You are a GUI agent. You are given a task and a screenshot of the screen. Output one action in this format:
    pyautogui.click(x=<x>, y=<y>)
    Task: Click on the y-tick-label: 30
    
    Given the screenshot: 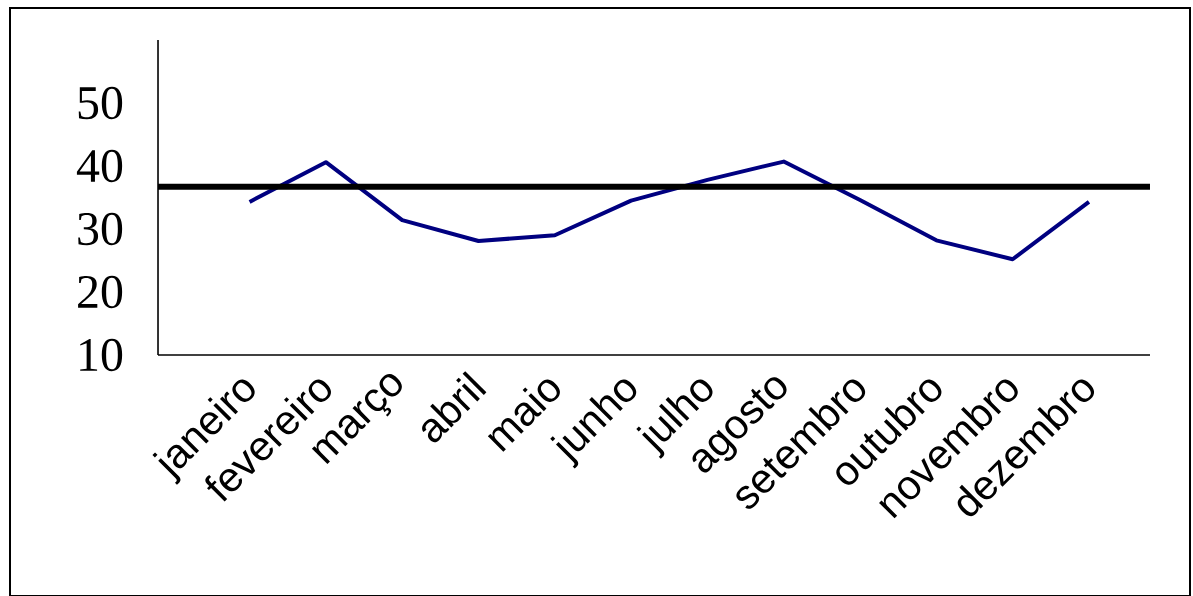 What is the action you would take?
    pyautogui.click(x=100, y=229)
    